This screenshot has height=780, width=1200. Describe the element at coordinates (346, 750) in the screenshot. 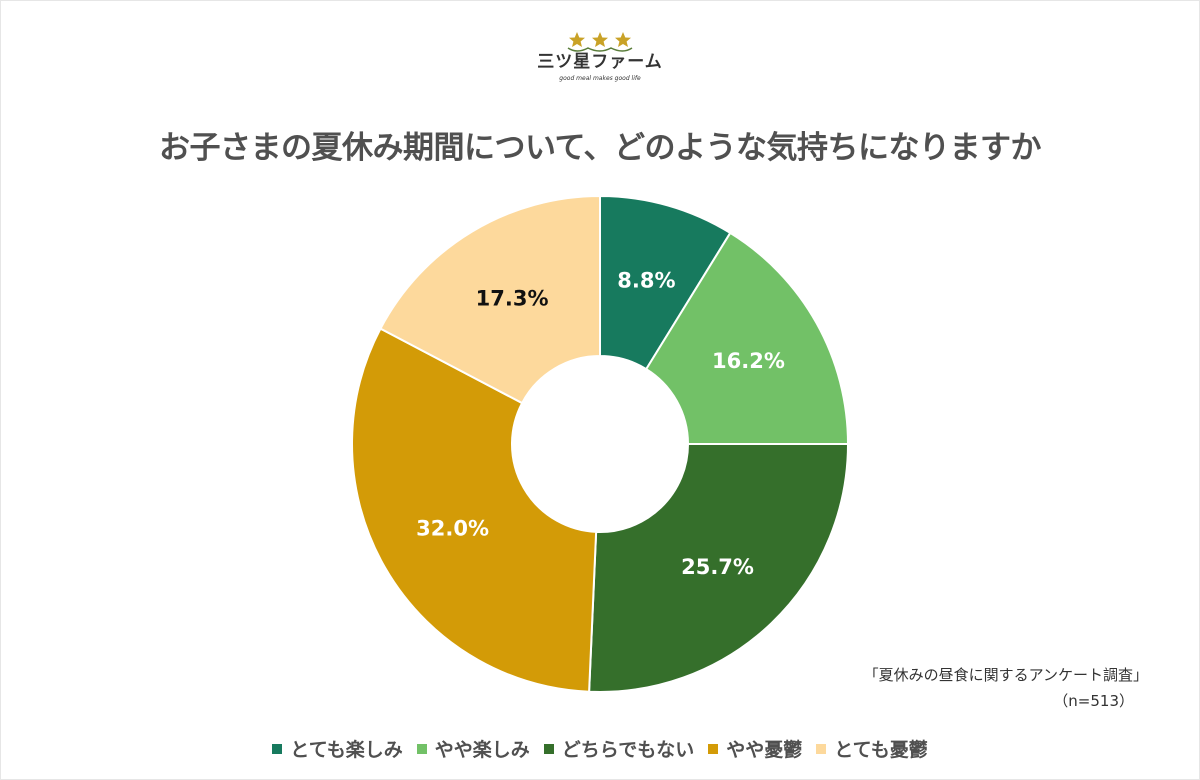

I see `legend-label: とても楽しみ` at that location.